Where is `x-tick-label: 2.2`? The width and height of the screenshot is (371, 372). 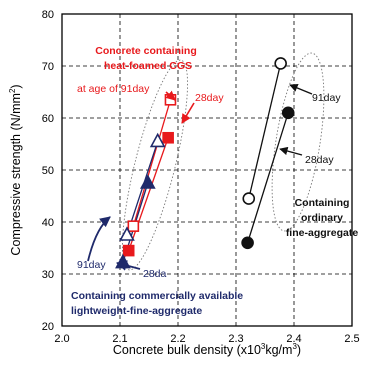 x-tick-label: 2.2 is located at coordinates (177, 339).